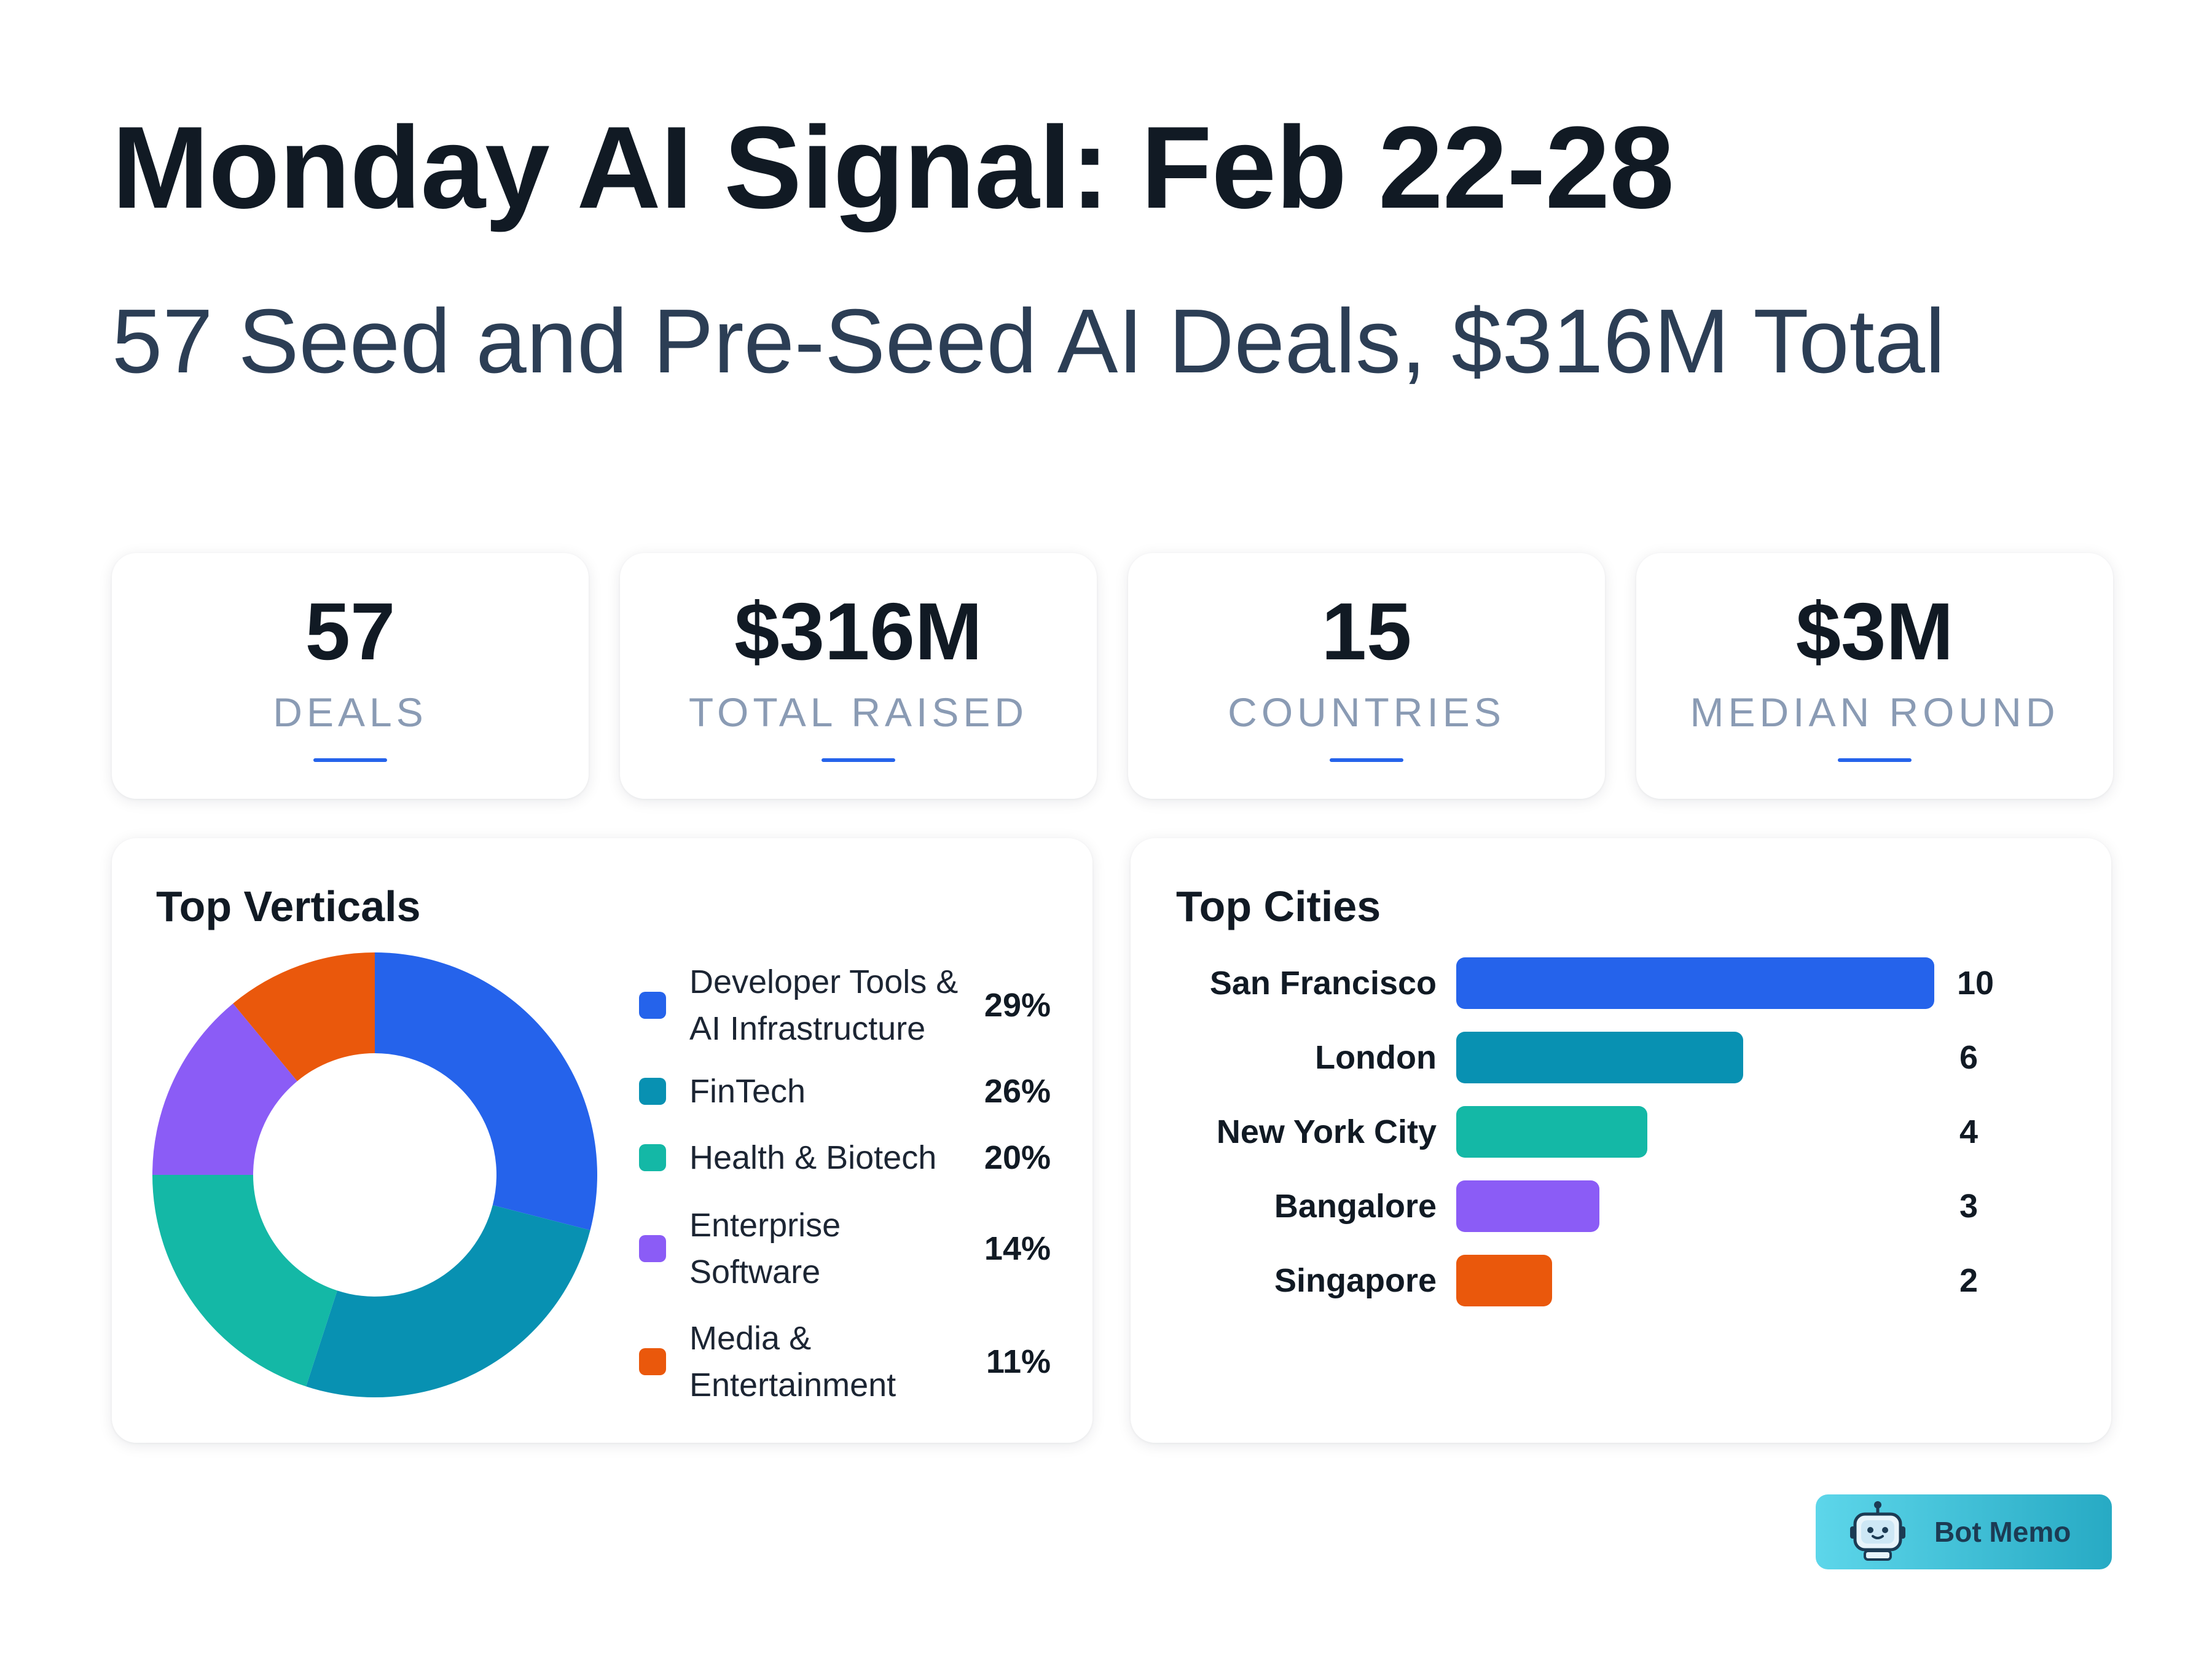 The height and width of the screenshot is (1672, 2212). I want to click on legend-label-line: Developer Tools &, so click(824, 982).